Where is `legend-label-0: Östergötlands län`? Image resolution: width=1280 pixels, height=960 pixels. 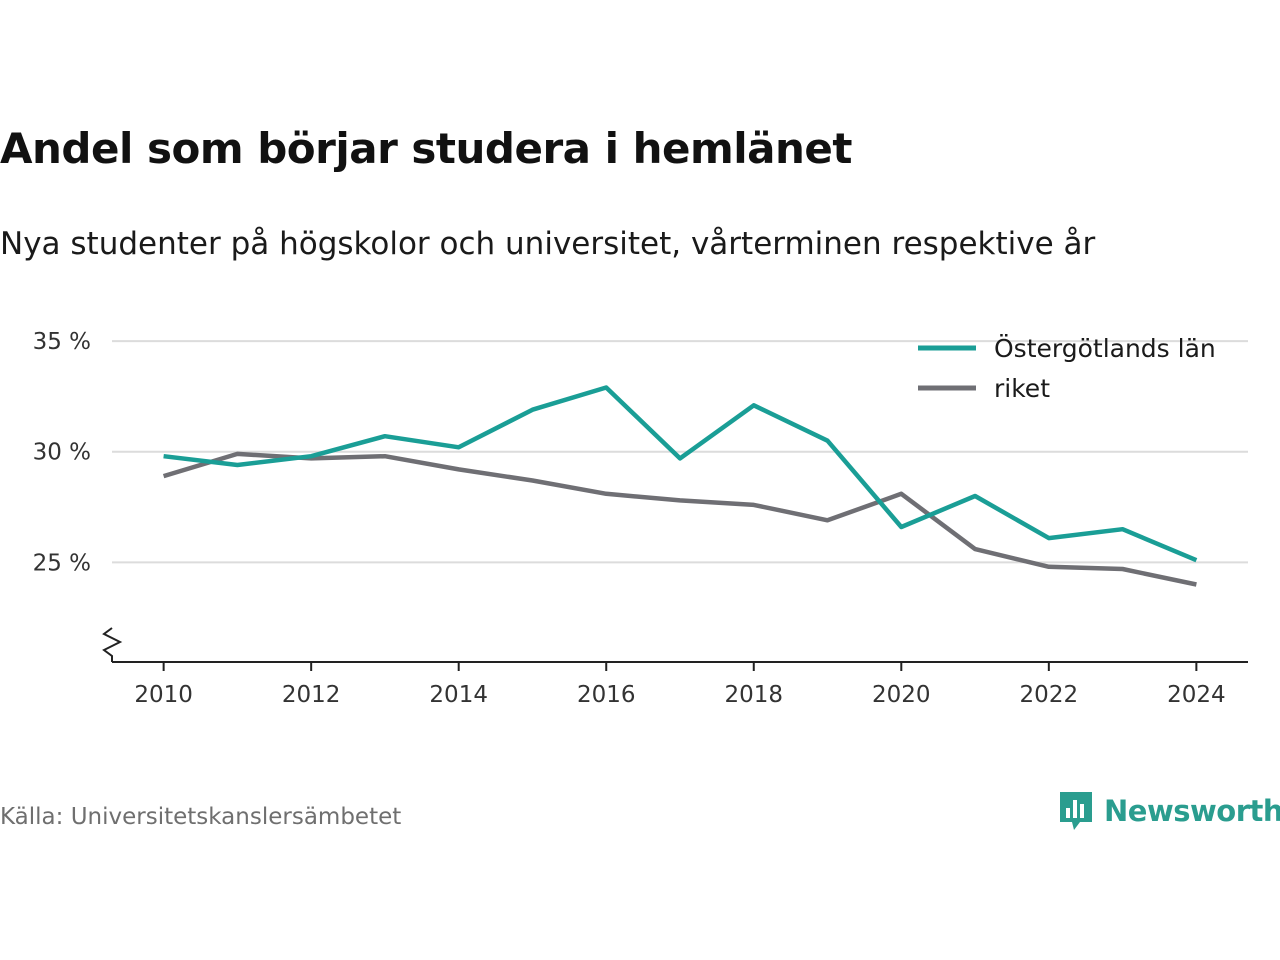 legend-label-0: Östergötlands län is located at coordinates (1105, 348).